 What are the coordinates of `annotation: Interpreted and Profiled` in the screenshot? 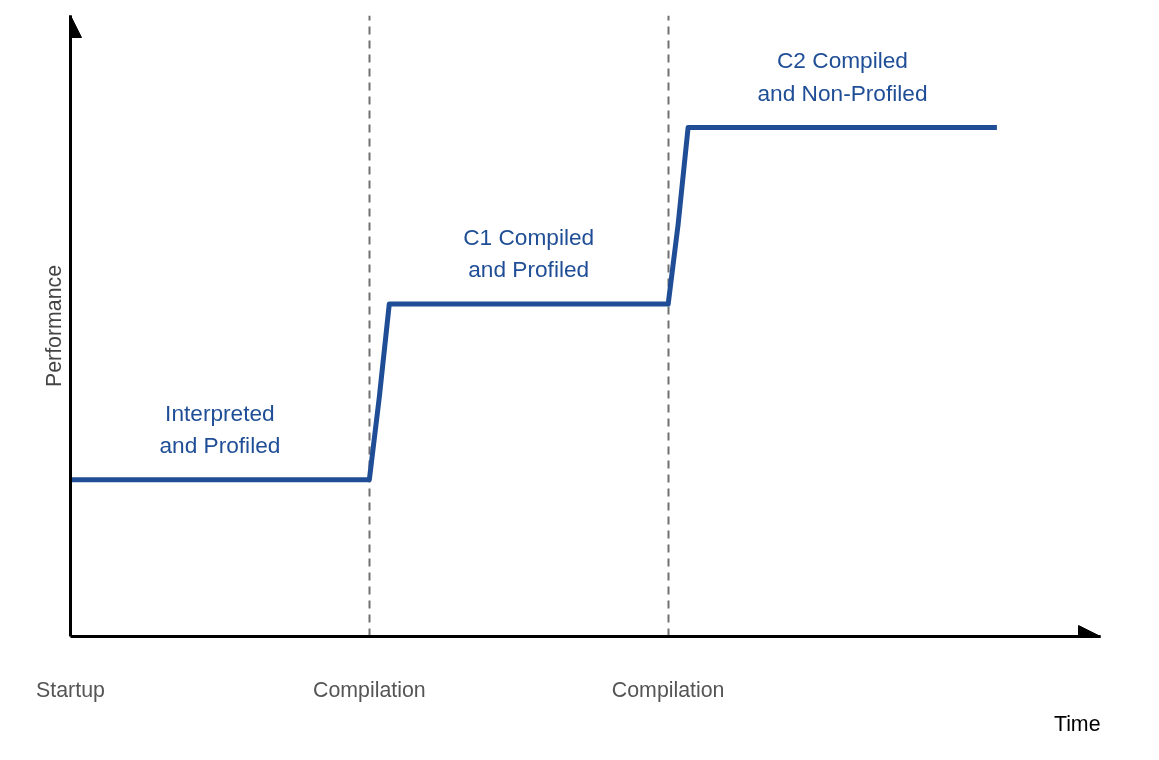 It's located at (220, 429).